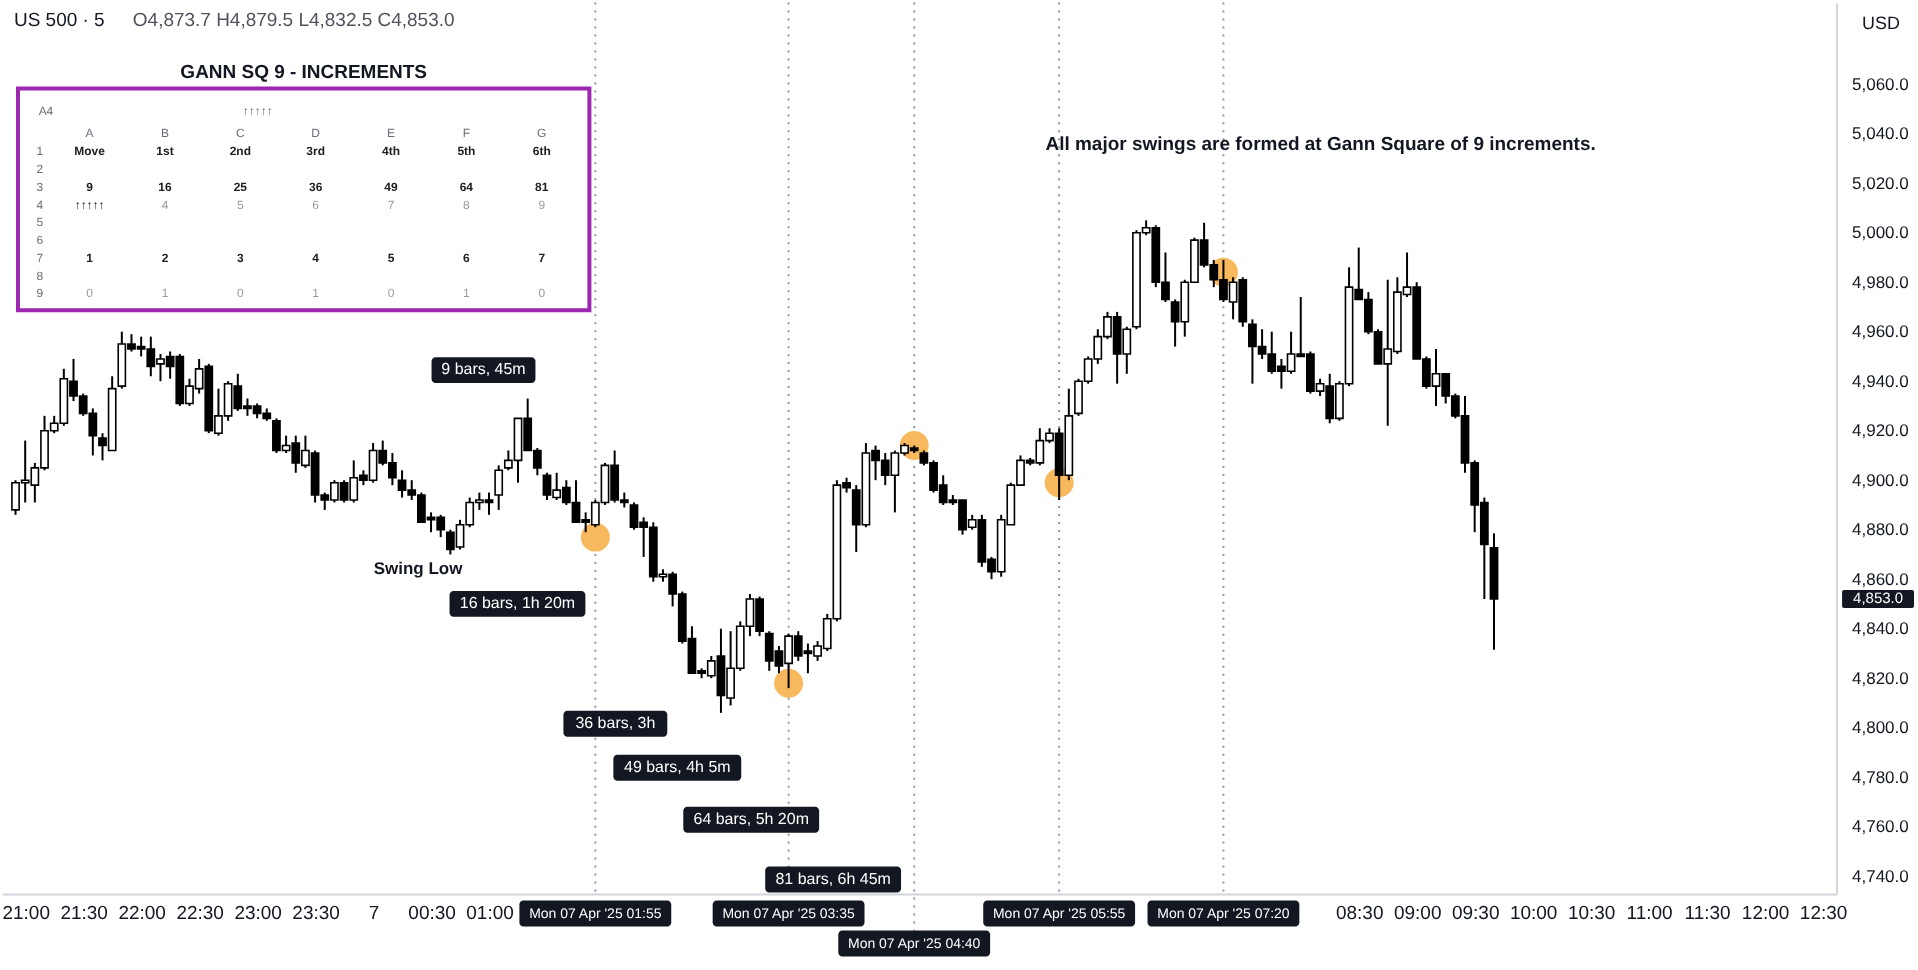  What do you see at coordinates (26, 913) in the screenshot?
I see `x-tick-label: 21:00` at bounding box center [26, 913].